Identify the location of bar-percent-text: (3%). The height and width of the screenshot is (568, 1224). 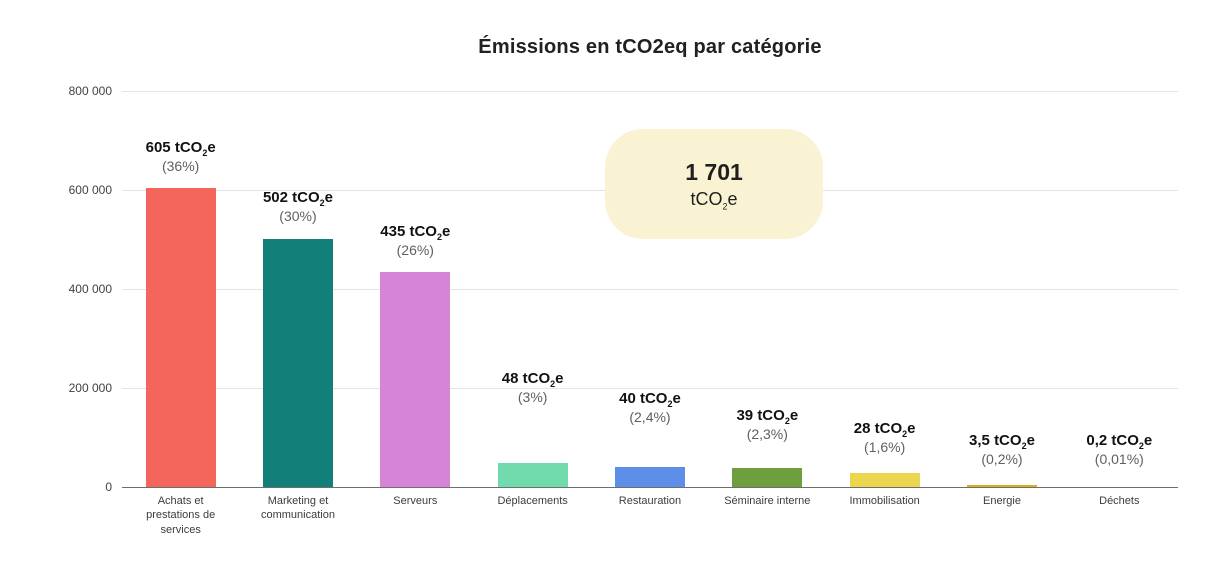
(532, 397).